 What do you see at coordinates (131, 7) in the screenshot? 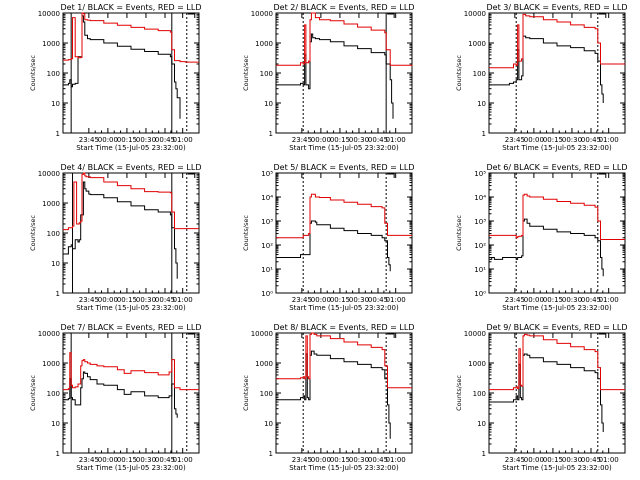
I see `chart-title: Det 1/ BLACK = Events, RED = LLD` at bounding box center [131, 7].